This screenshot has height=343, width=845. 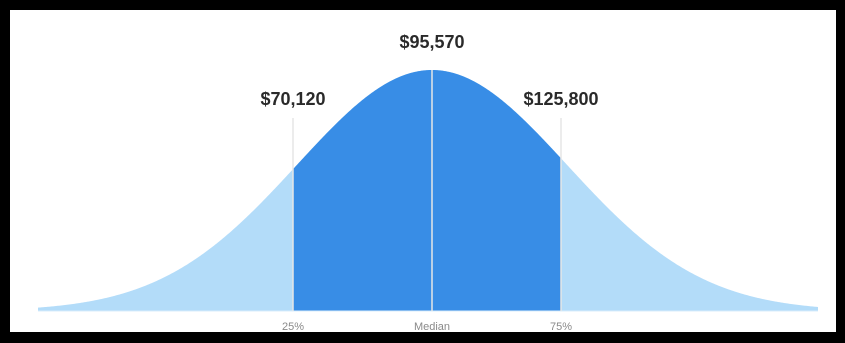 I want to click on median-value-label: $95,570, so click(x=431, y=42).